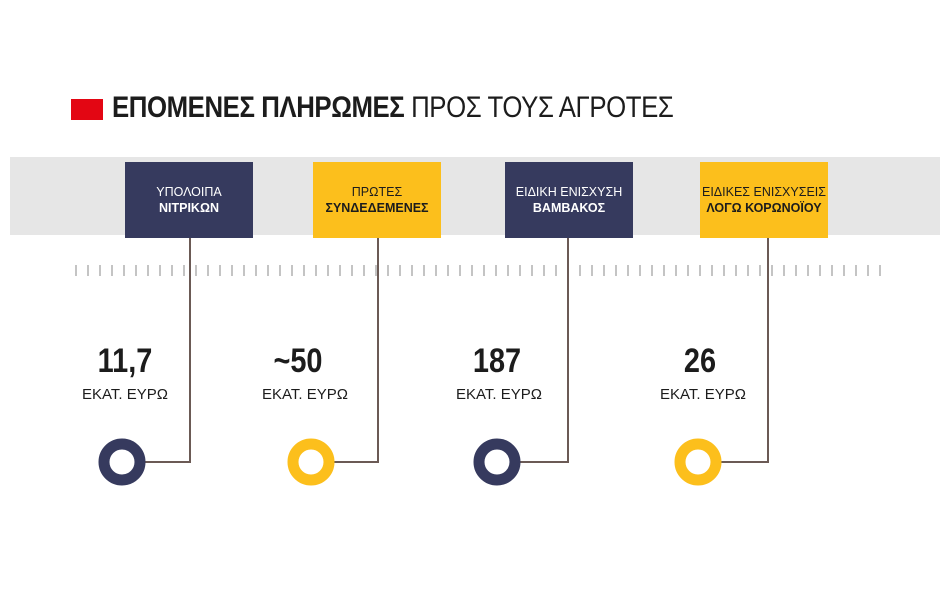  I want to click on payment-box-4: ΕΙΔΙΚΕΣ ΕΝΙΣΧΥΣΕΙΣ ΛΟΓΩ ΚΟΡΩΝΟΪΟΥ, so click(764, 200).